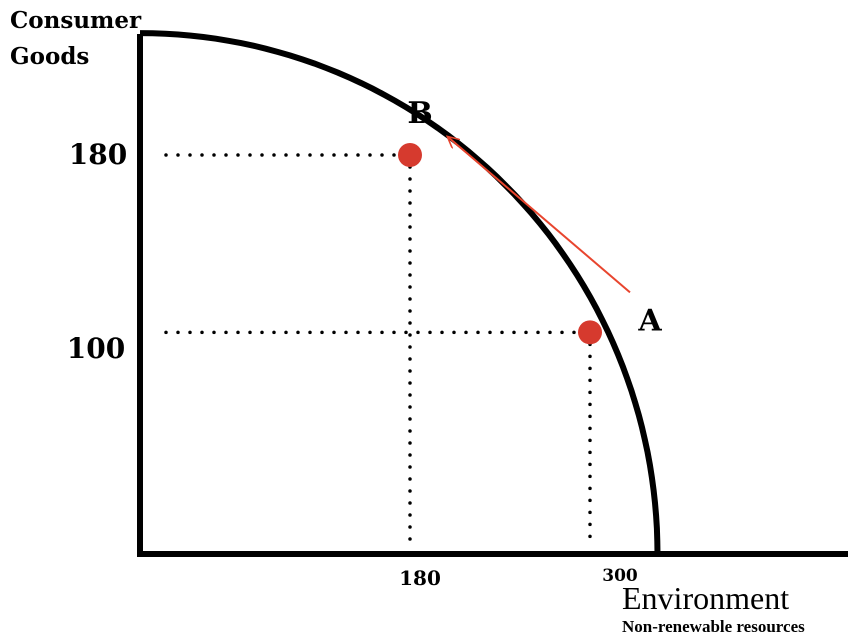 This screenshot has height=639, width=864. I want to click on movement-arrow, so click(539, 215).